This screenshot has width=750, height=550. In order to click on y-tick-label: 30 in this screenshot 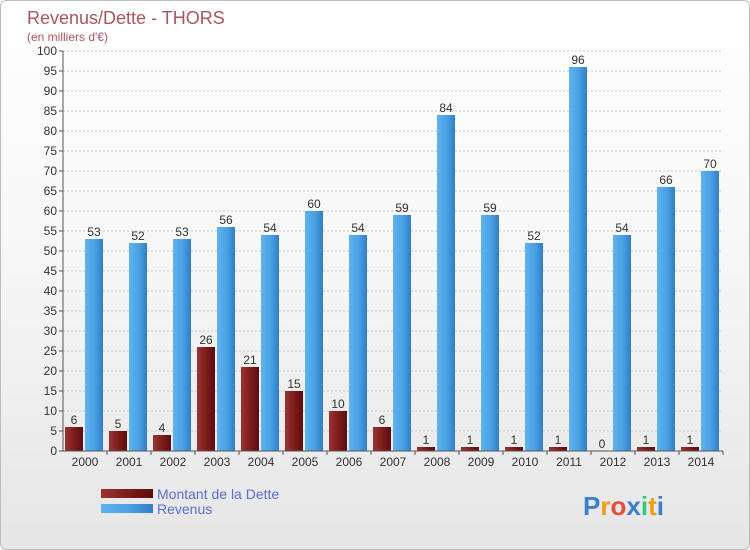, I will do `click(51, 331)`.